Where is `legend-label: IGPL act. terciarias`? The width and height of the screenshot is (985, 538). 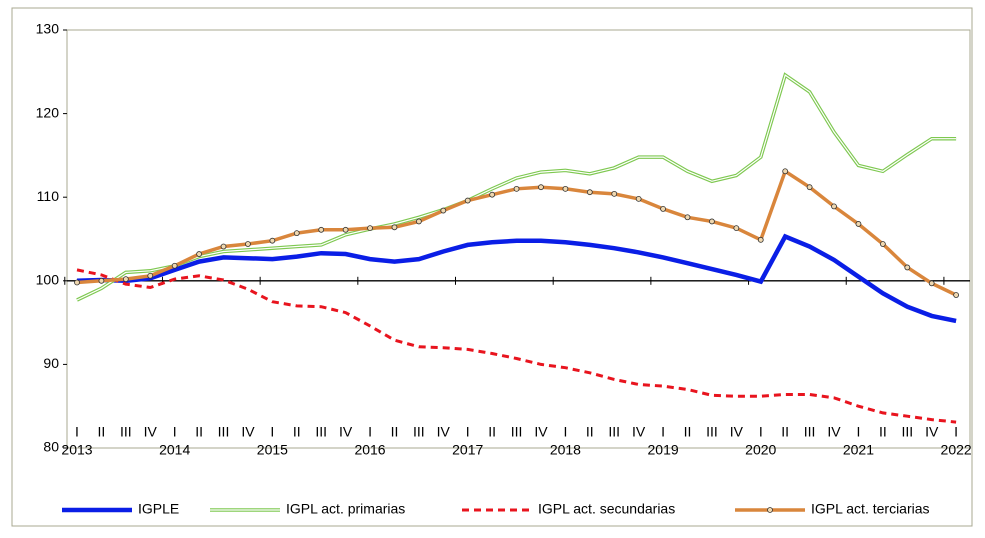 legend-label: IGPL act. terciarias is located at coordinates (870, 509).